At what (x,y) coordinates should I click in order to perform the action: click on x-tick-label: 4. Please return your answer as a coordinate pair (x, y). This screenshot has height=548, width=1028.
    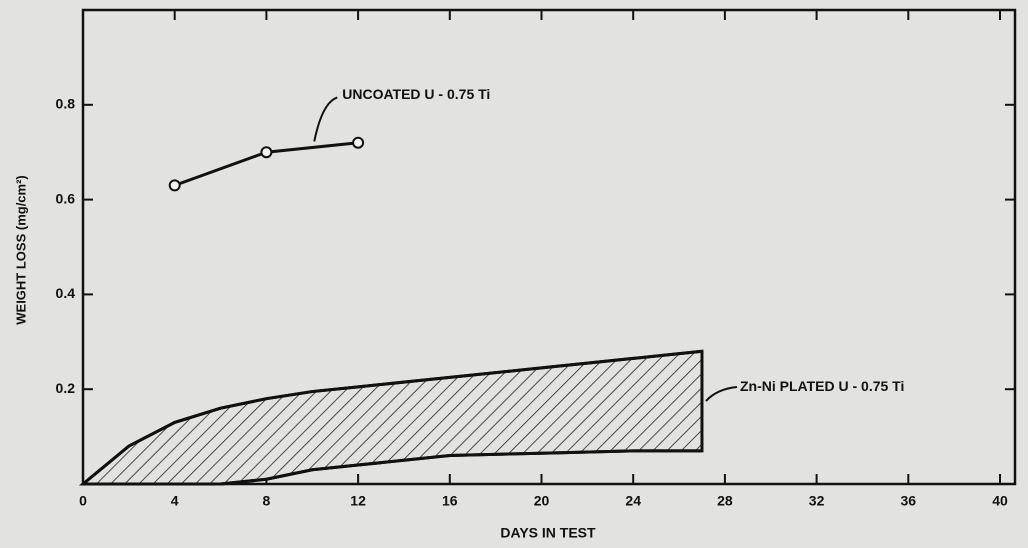
    Looking at the image, I should click on (175, 501).